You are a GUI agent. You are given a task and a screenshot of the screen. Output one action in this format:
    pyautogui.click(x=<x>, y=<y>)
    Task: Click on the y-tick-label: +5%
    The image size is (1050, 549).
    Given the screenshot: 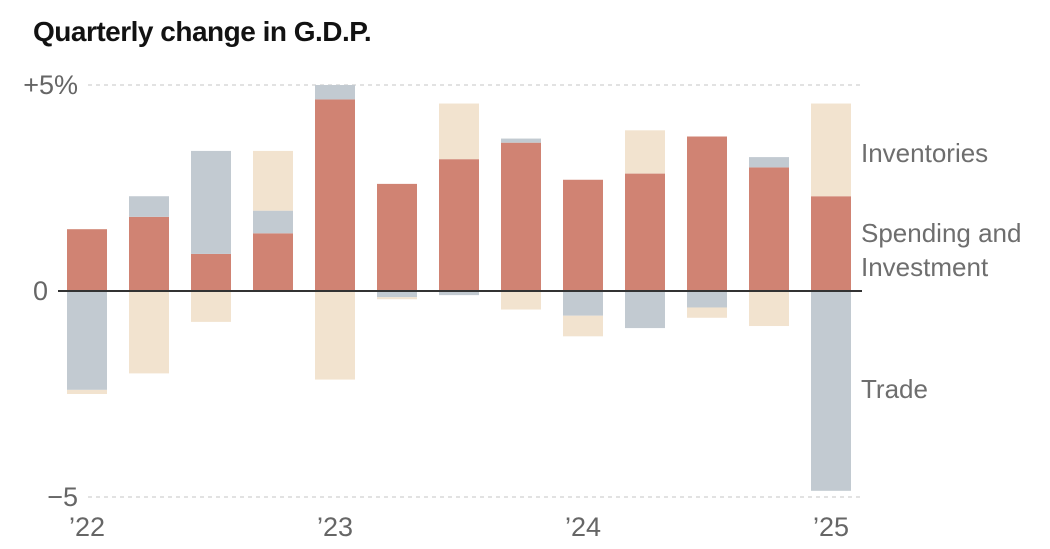 What is the action you would take?
    pyautogui.click(x=50, y=85)
    